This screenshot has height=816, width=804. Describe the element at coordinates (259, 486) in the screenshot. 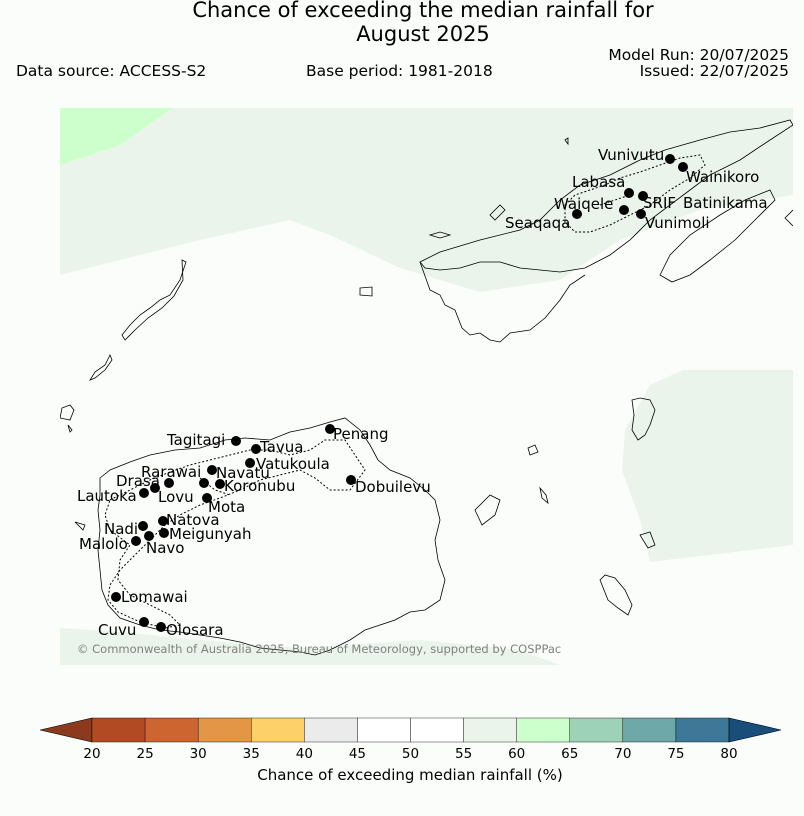

I see `label-koronubu: Koronubu` at that location.